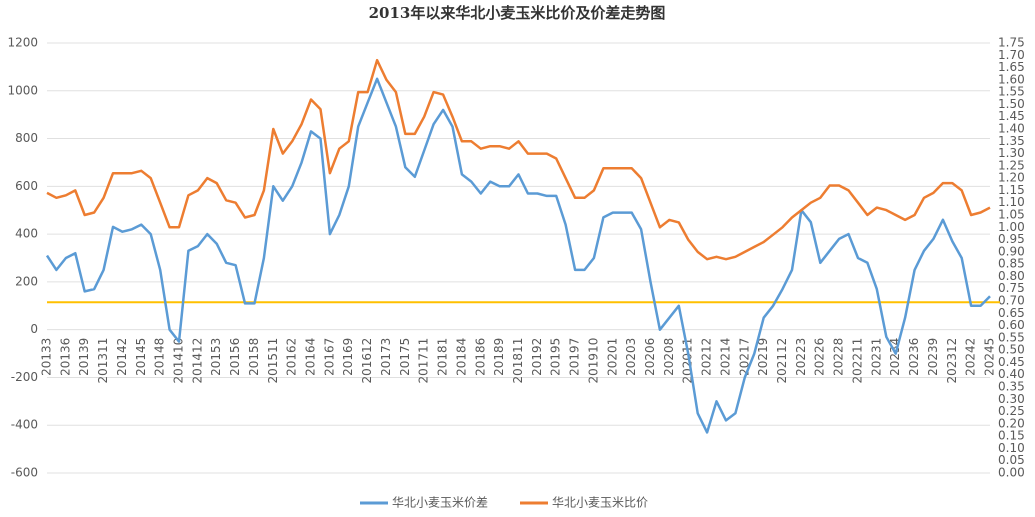  What do you see at coordinates (707, 357) in the screenshot?
I see `x-tick-label: 20212` at bounding box center [707, 357].